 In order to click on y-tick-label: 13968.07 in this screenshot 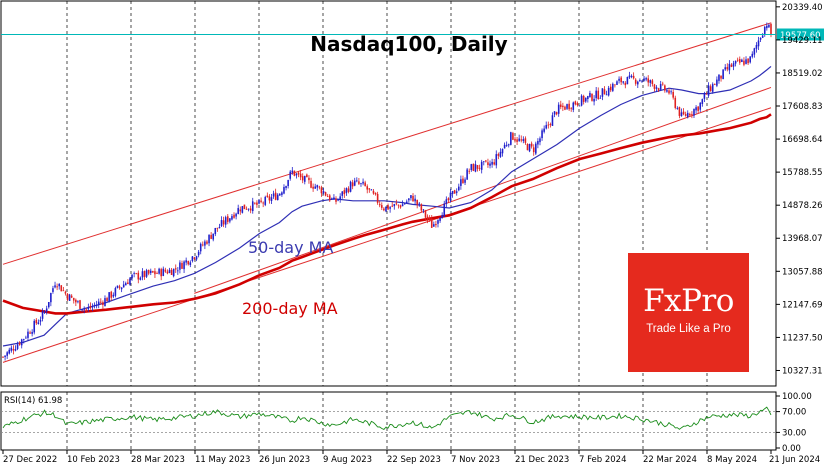, I will do `click(802, 239)`.